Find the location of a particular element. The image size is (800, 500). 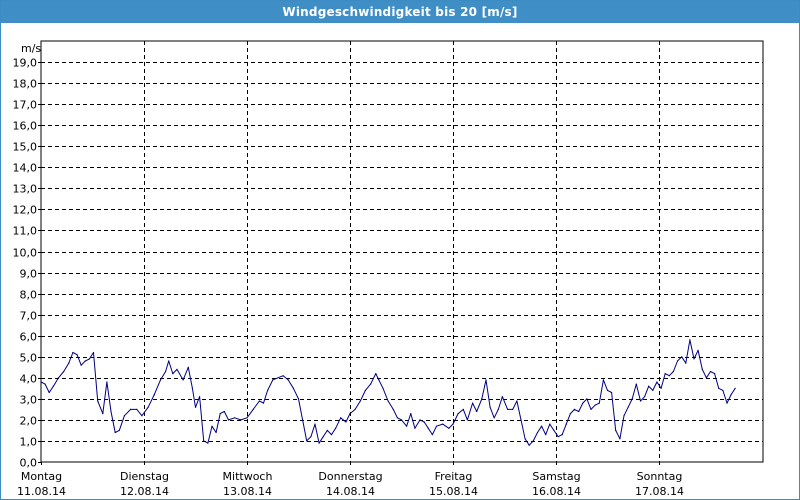

y-axis-unit-label: m/s is located at coordinates (31, 48).